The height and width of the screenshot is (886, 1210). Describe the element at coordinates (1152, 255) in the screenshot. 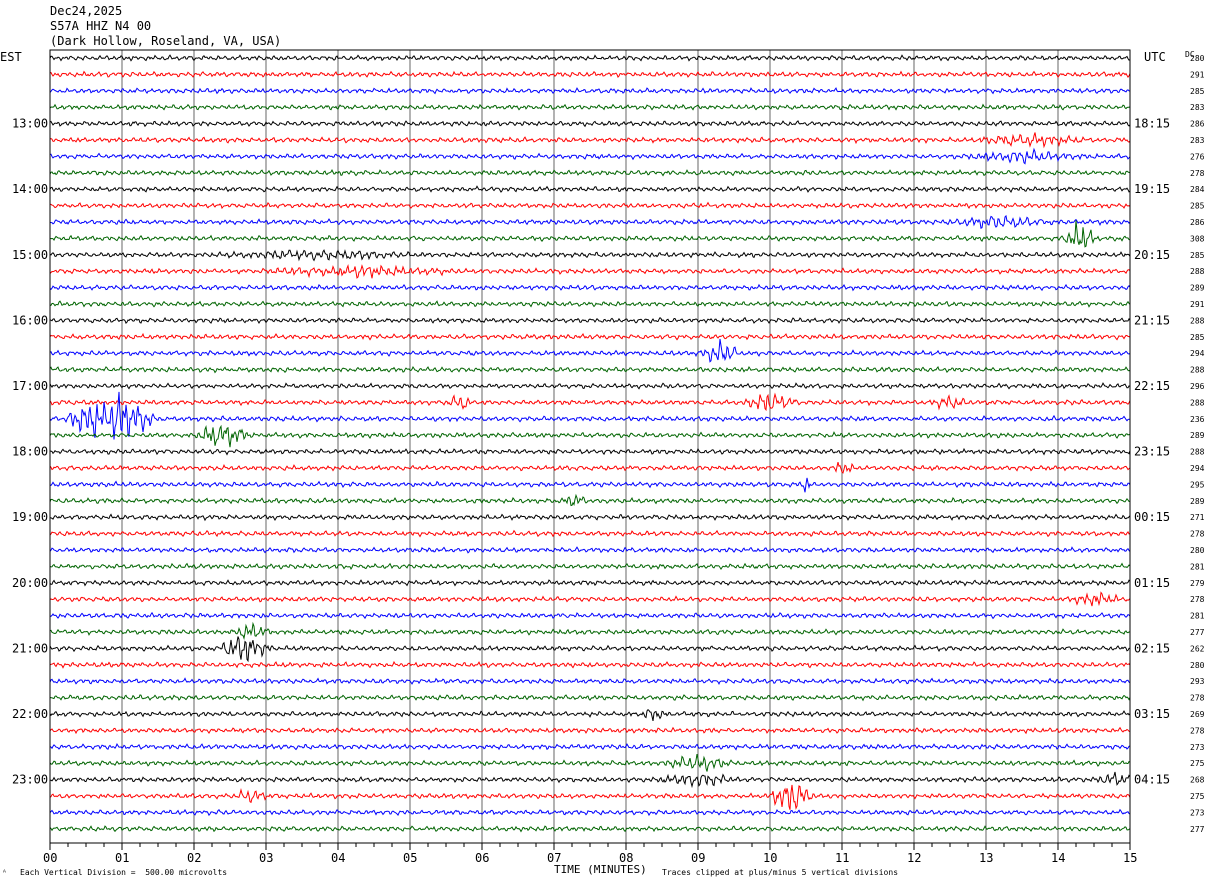

I see `utc-hour-label: 20:15` at that location.